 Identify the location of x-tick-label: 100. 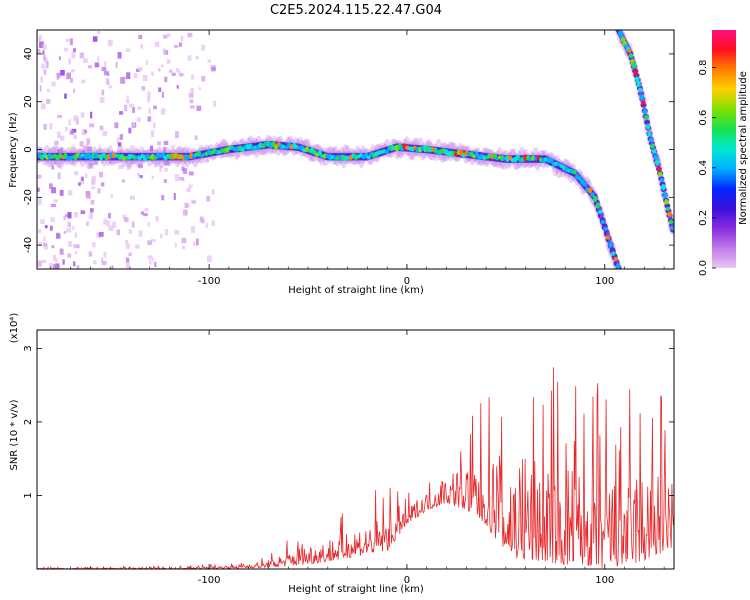
(604, 580).